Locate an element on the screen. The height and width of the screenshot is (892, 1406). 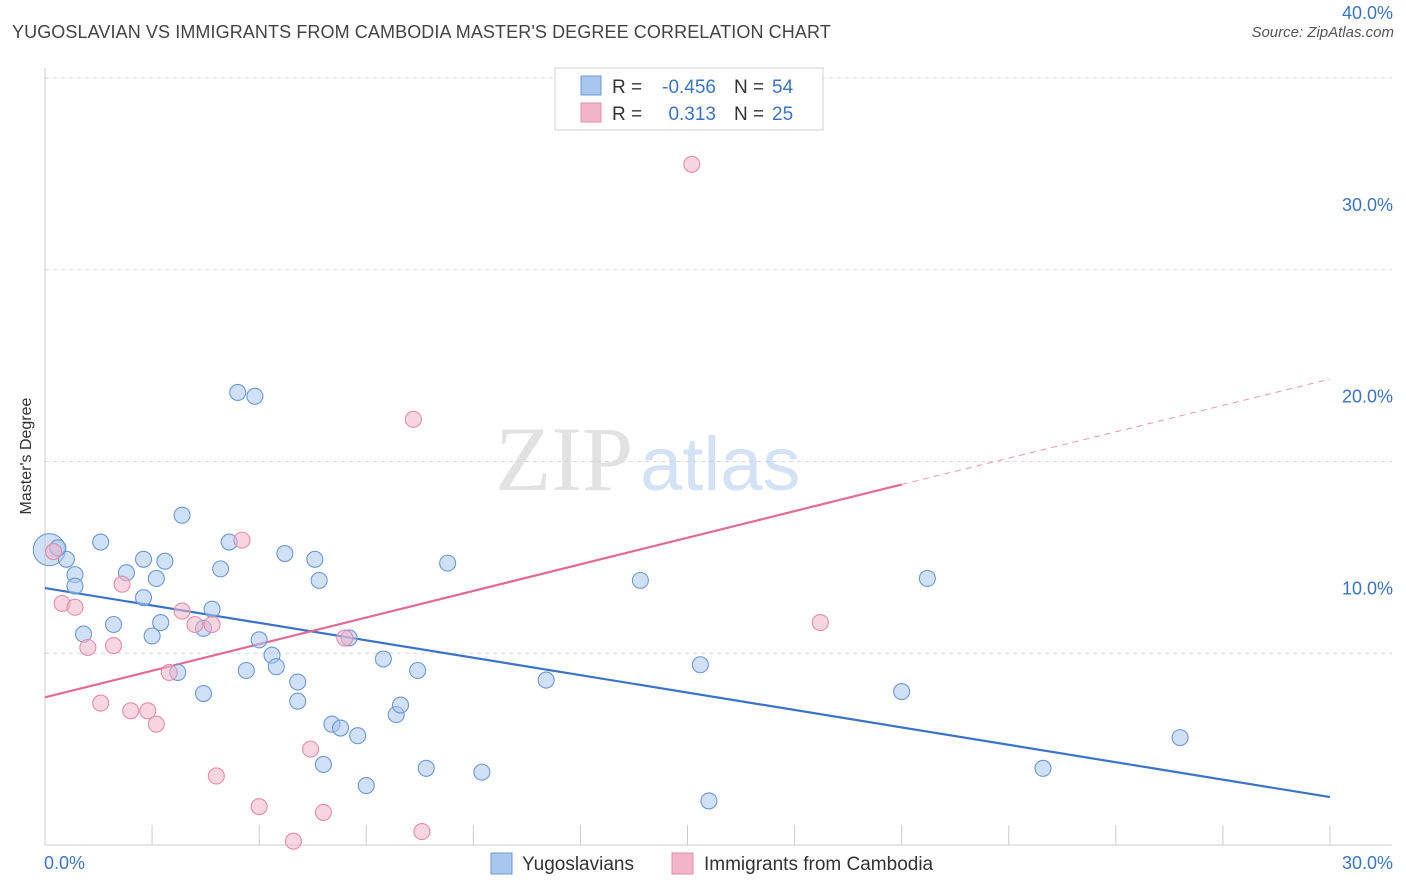
watermark-atlas: atlas is located at coordinates (720, 464).